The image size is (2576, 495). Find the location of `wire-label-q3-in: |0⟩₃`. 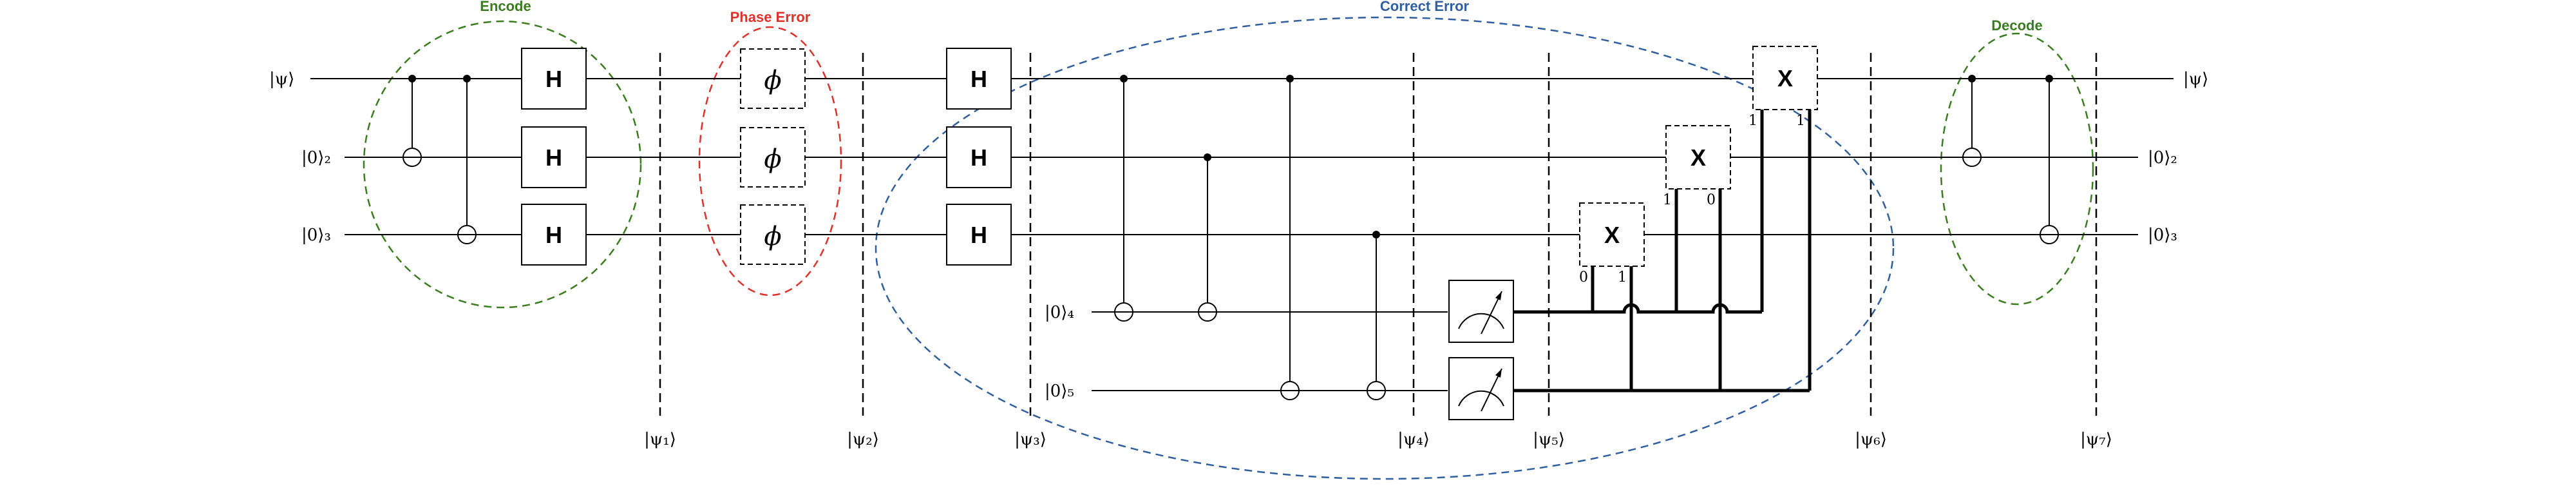

wire-label-q3-in: |0⟩₃ is located at coordinates (316, 235).